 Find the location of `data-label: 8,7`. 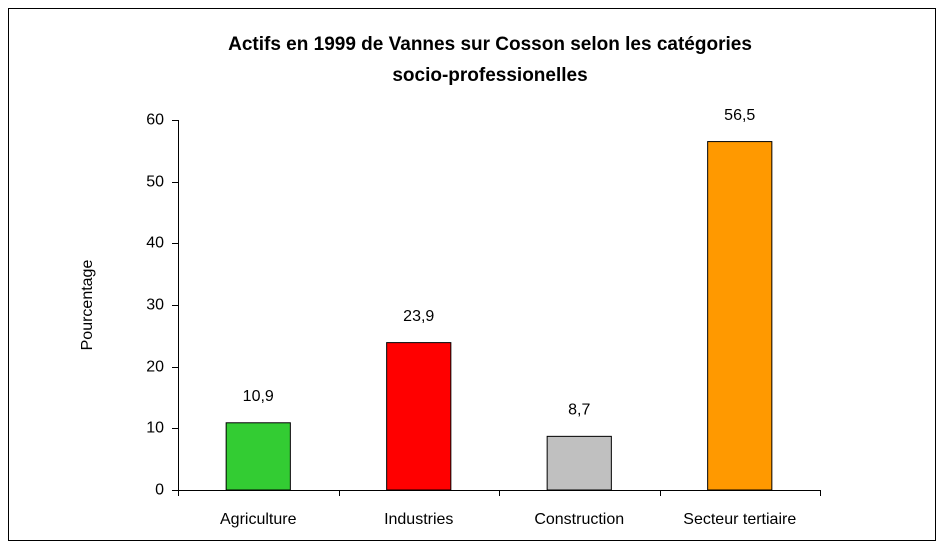

data-label: 8,7 is located at coordinates (579, 410).